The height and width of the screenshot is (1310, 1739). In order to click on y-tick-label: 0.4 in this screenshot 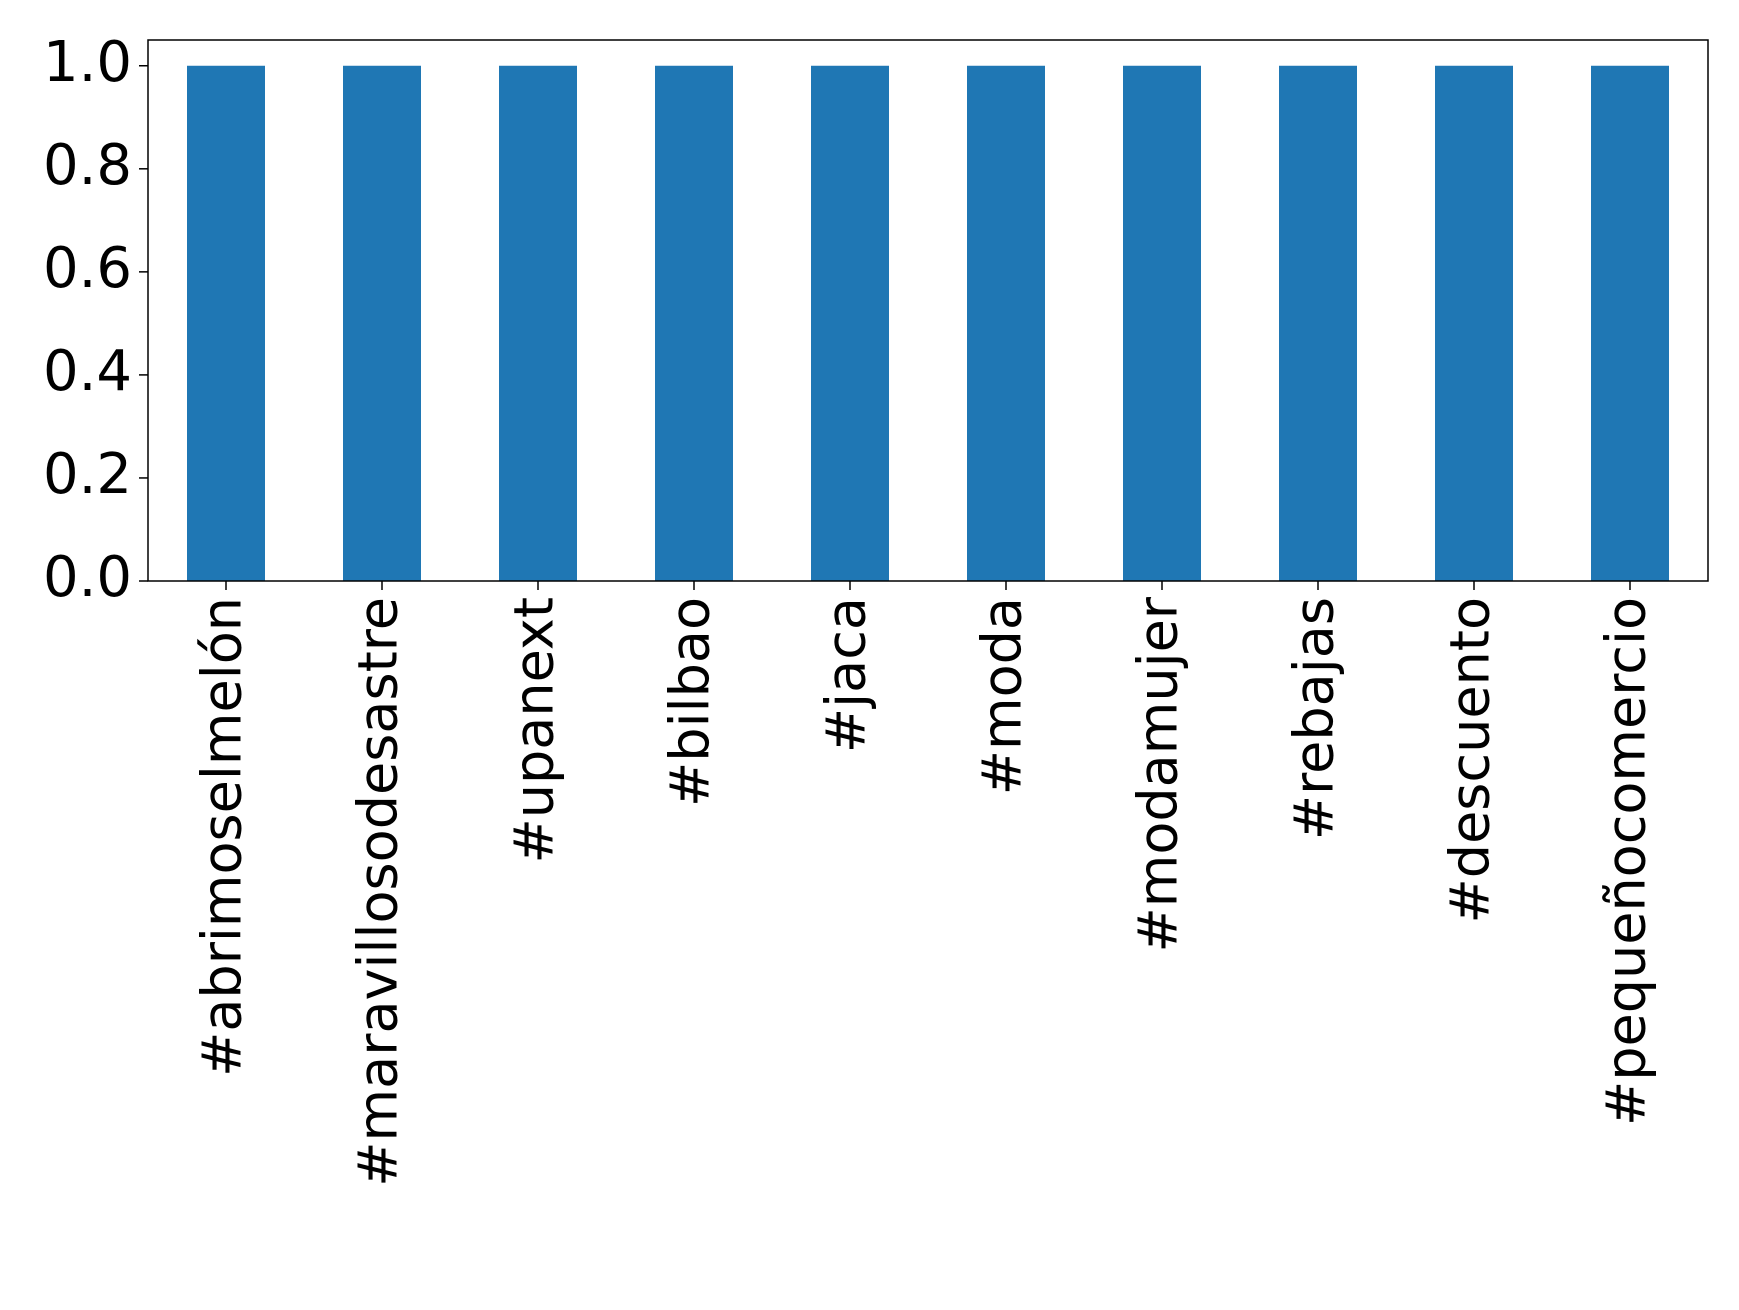, I will do `click(87, 371)`.